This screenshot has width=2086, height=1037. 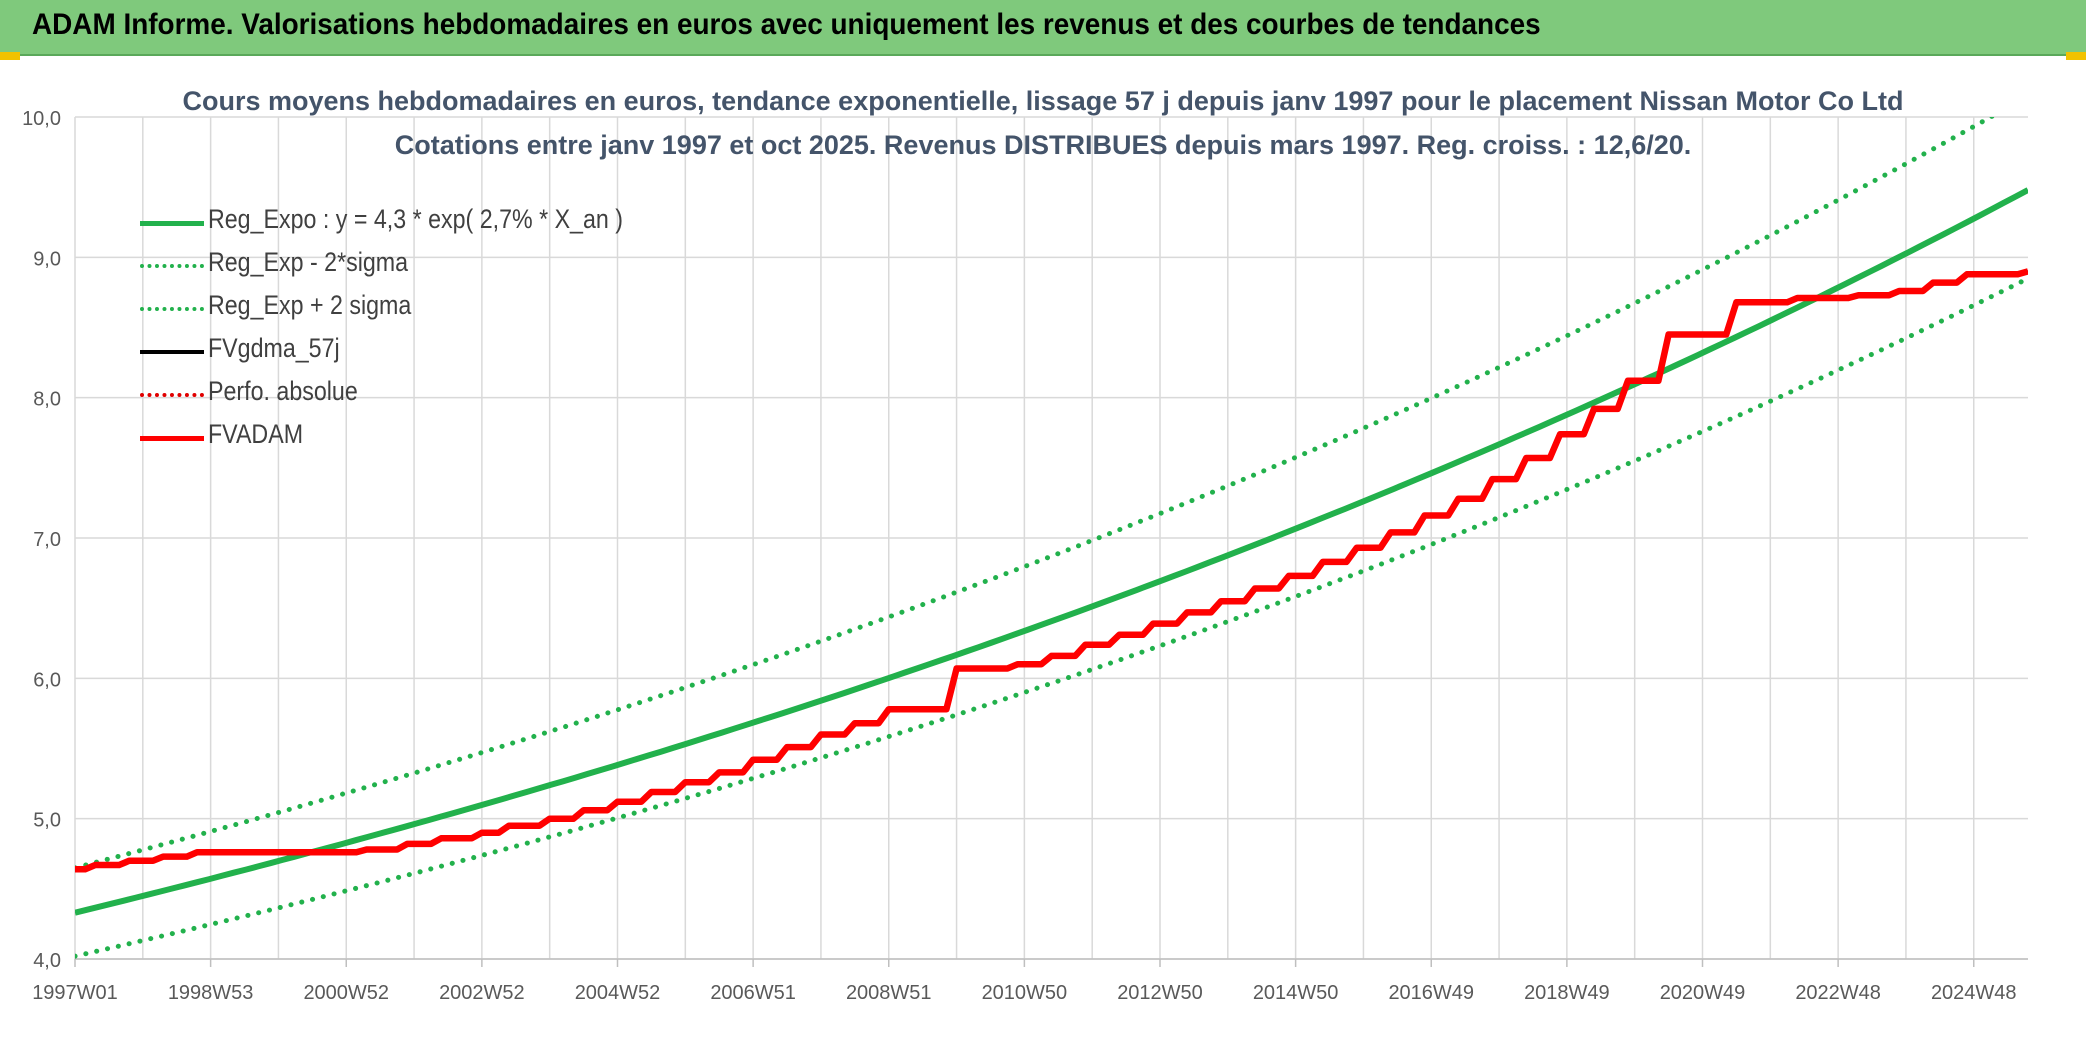 What do you see at coordinates (1567, 993) in the screenshot?
I see `x-tick-label: 2018W49` at bounding box center [1567, 993].